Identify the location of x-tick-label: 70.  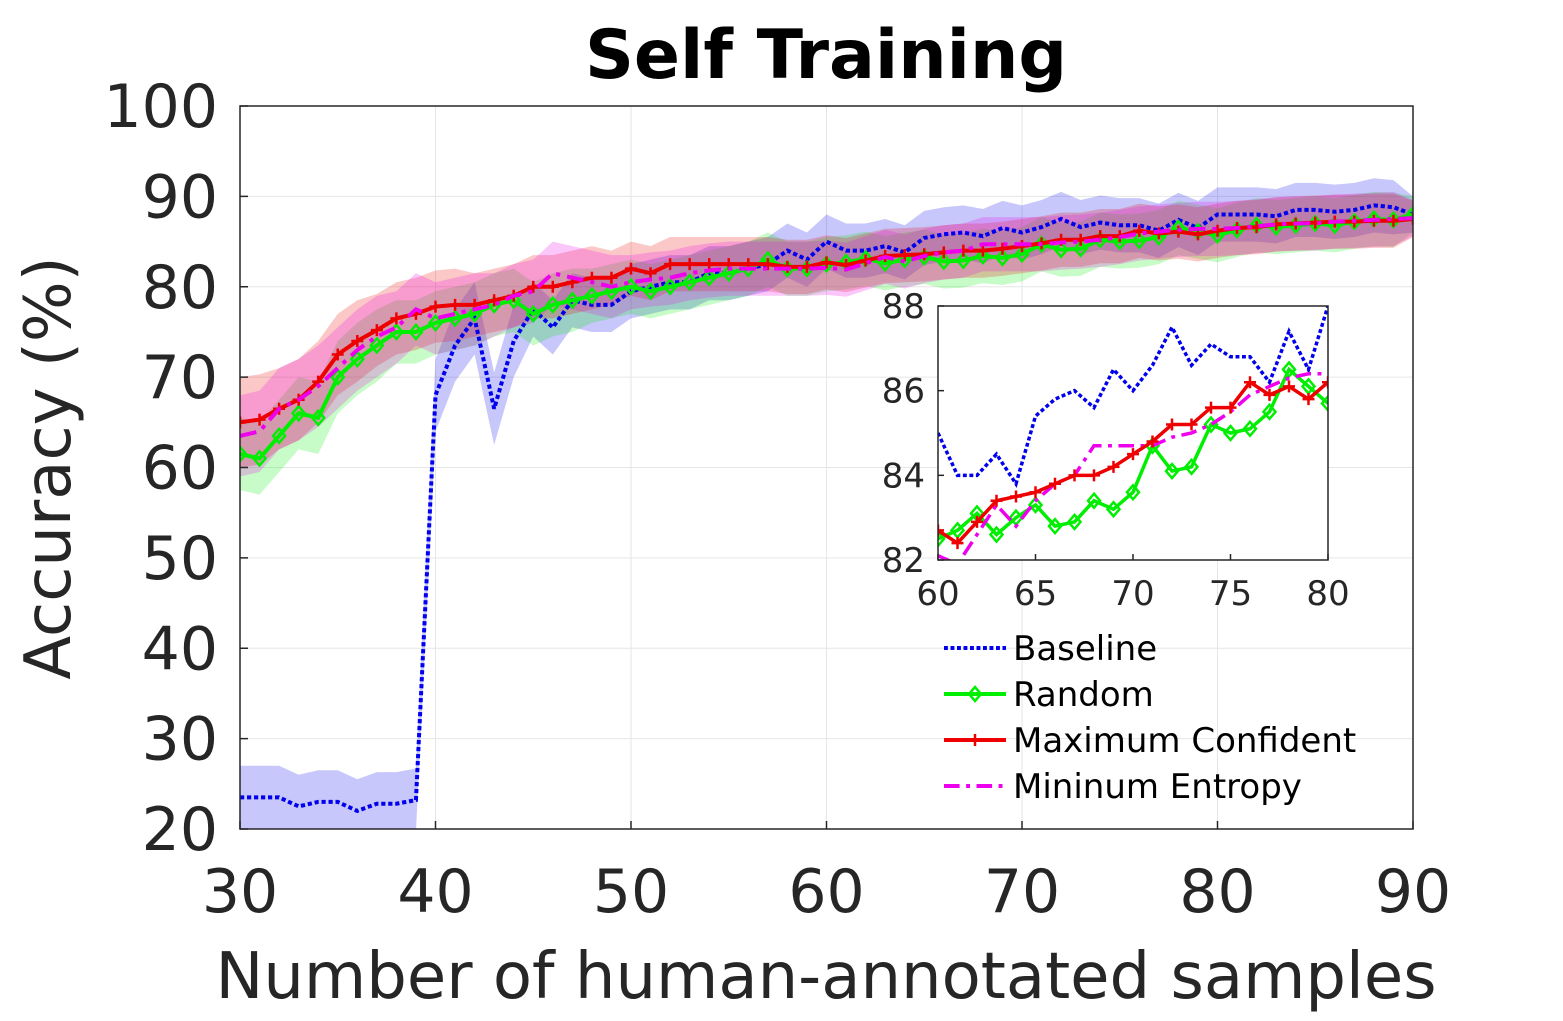
(1022, 892).